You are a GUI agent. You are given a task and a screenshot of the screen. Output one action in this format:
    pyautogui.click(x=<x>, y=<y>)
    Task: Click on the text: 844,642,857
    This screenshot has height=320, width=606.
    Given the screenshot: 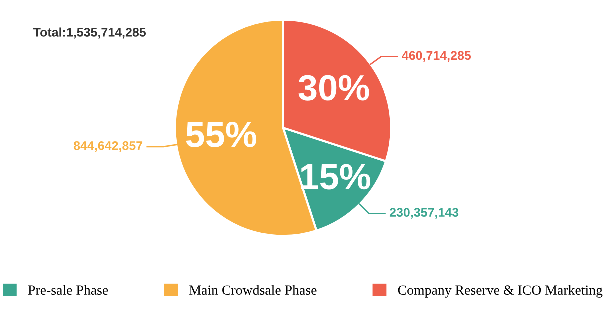 What is the action you would take?
    pyautogui.click(x=108, y=146)
    